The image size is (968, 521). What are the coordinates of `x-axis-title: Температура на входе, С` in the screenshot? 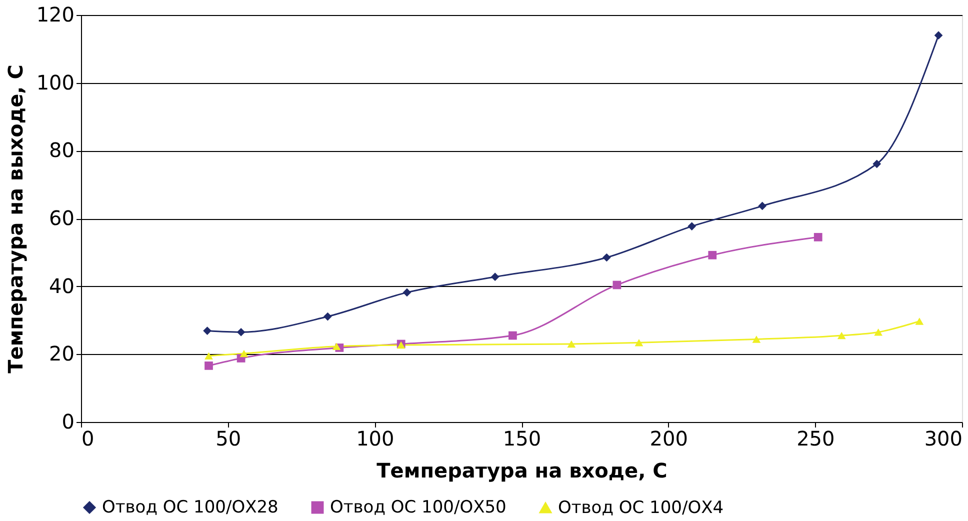 It's located at (522, 470).